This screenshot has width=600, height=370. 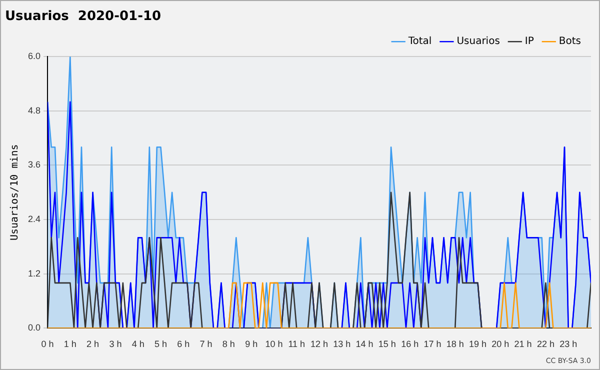 I want to click on y-tick-label: 1.2, so click(x=34, y=273).